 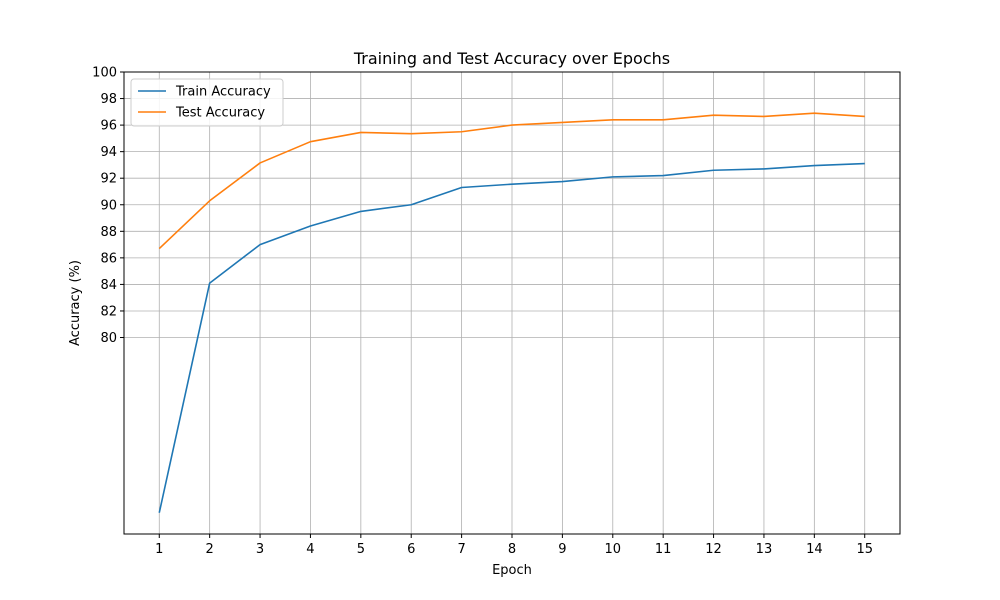 I want to click on y-tick-label: 86, so click(x=108, y=258).